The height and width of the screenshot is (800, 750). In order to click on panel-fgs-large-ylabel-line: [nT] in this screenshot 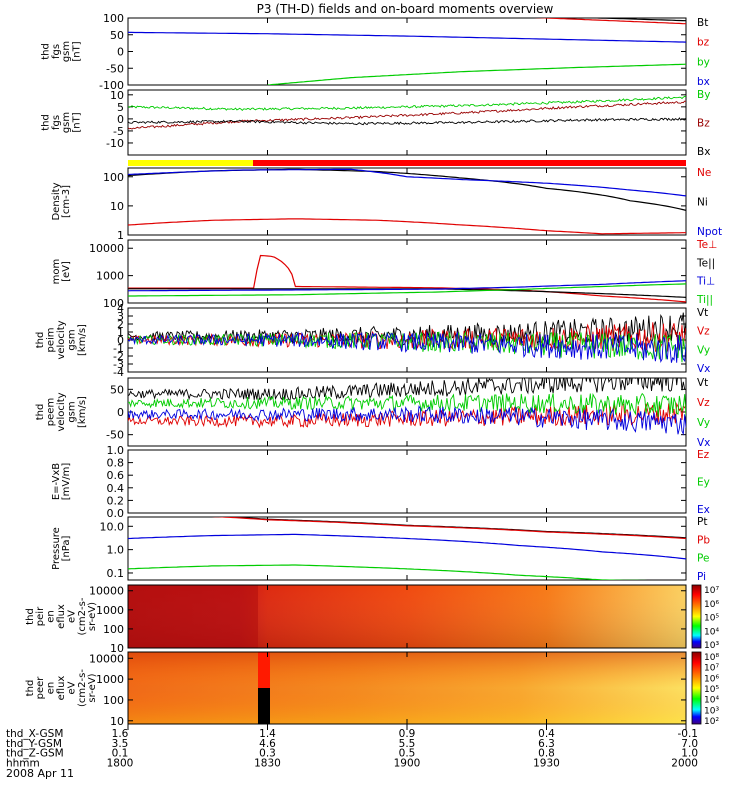, I will do `click(77, 51)`.